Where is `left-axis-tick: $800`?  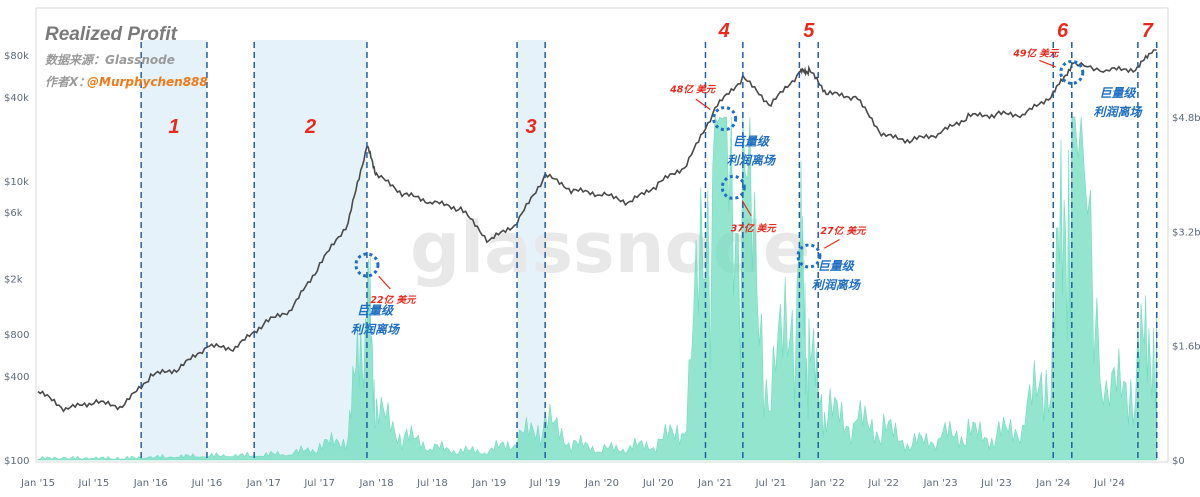 left-axis-tick: $800 is located at coordinates (16, 335).